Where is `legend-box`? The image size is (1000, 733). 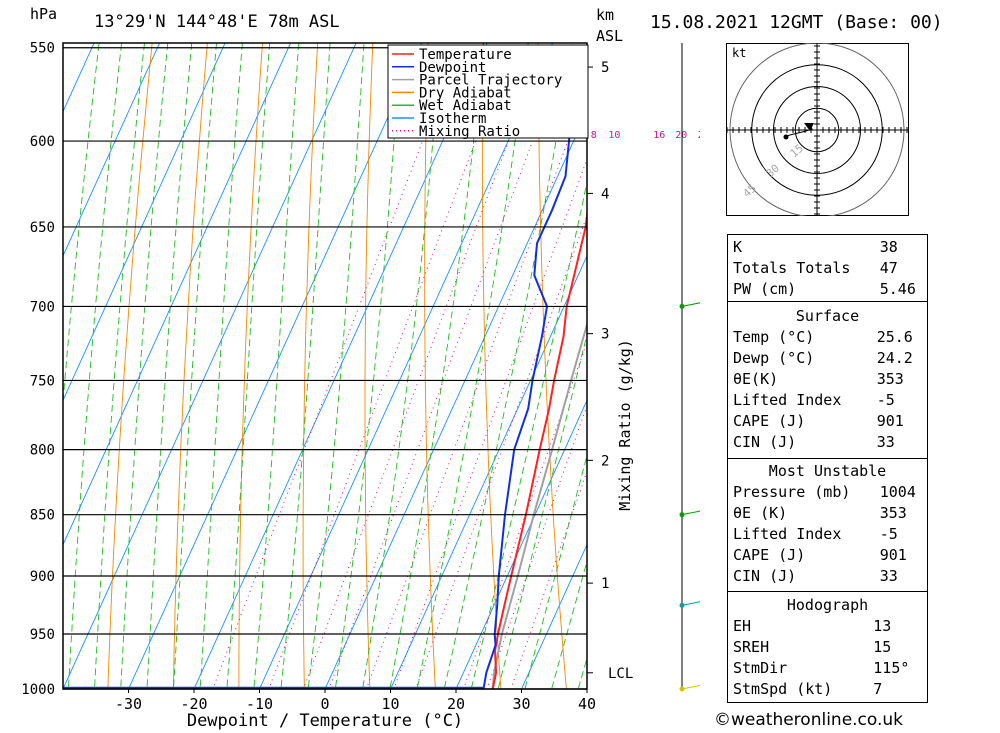
legend-box is located at coordinates (488, 91).